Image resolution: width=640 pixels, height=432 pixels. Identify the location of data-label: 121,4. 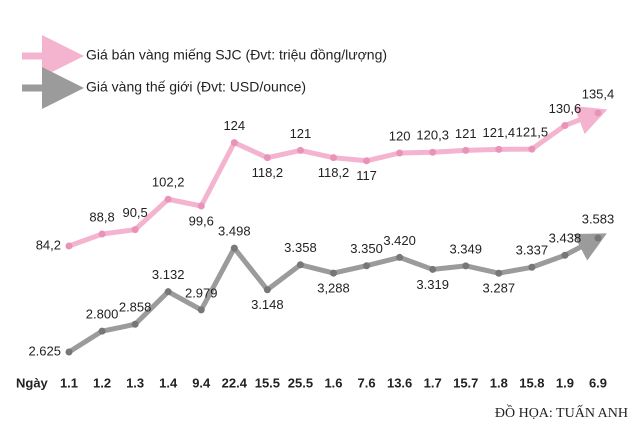
(499, 132).